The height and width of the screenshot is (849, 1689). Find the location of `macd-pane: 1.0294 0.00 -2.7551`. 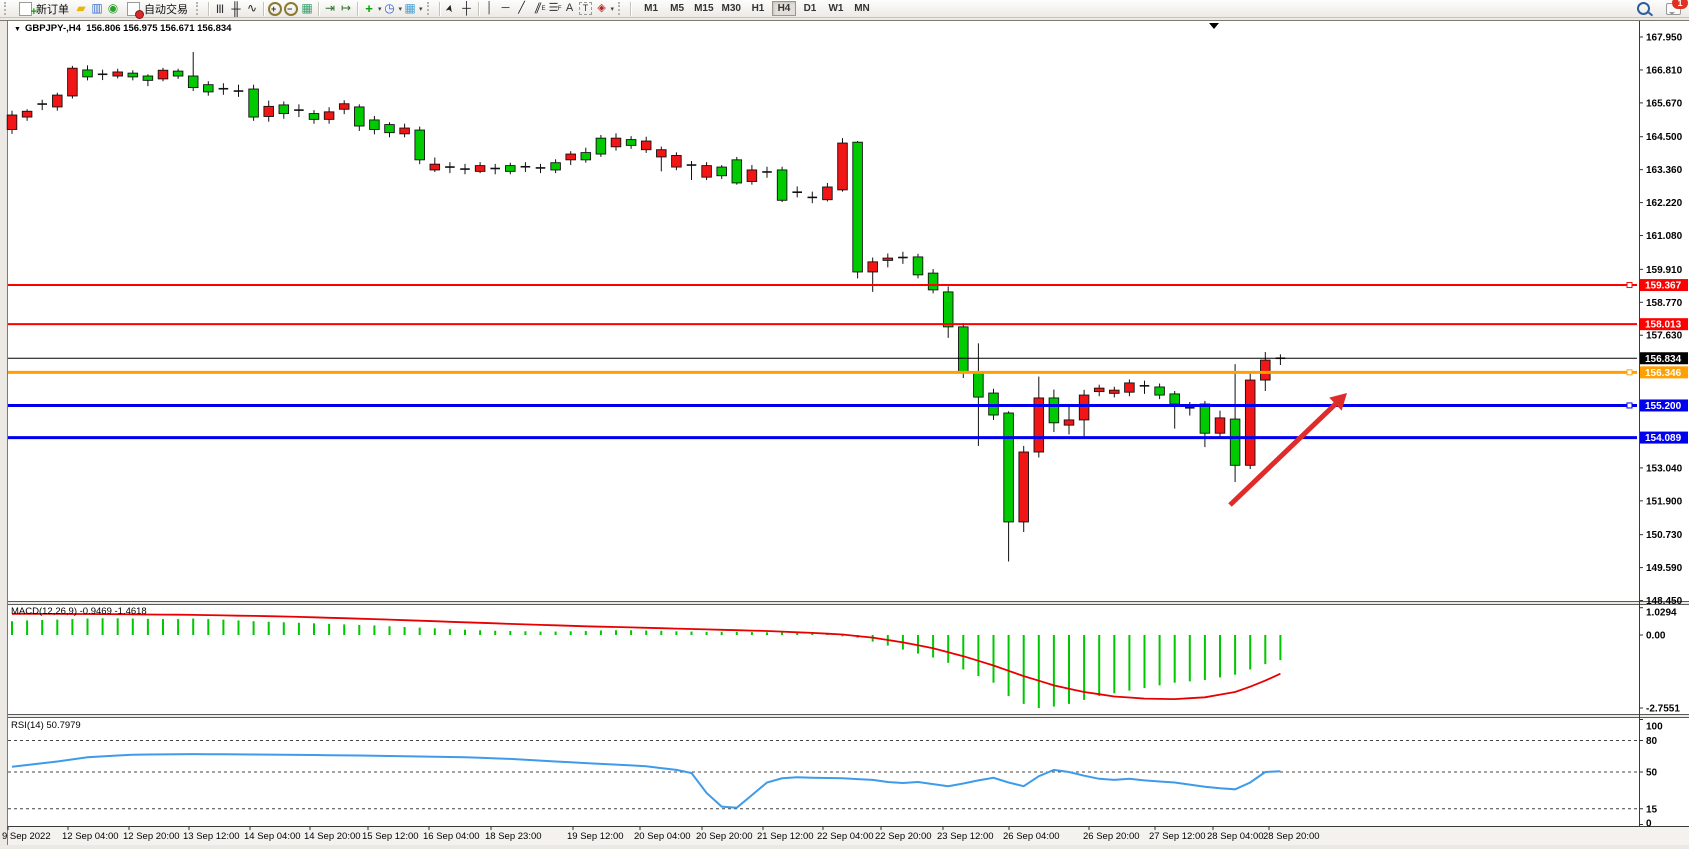

macd-pane: 1.0294 0.00 -2.7551 is located at coordinates (845, 661).